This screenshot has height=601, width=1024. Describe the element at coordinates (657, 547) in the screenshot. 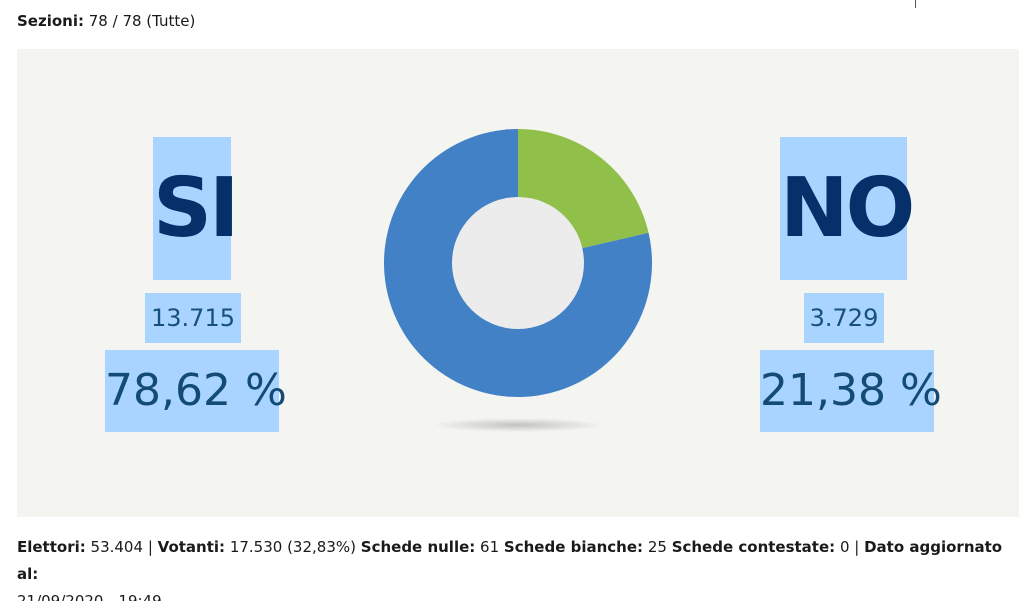

I see `schede-bianche-value: 25` at that location.